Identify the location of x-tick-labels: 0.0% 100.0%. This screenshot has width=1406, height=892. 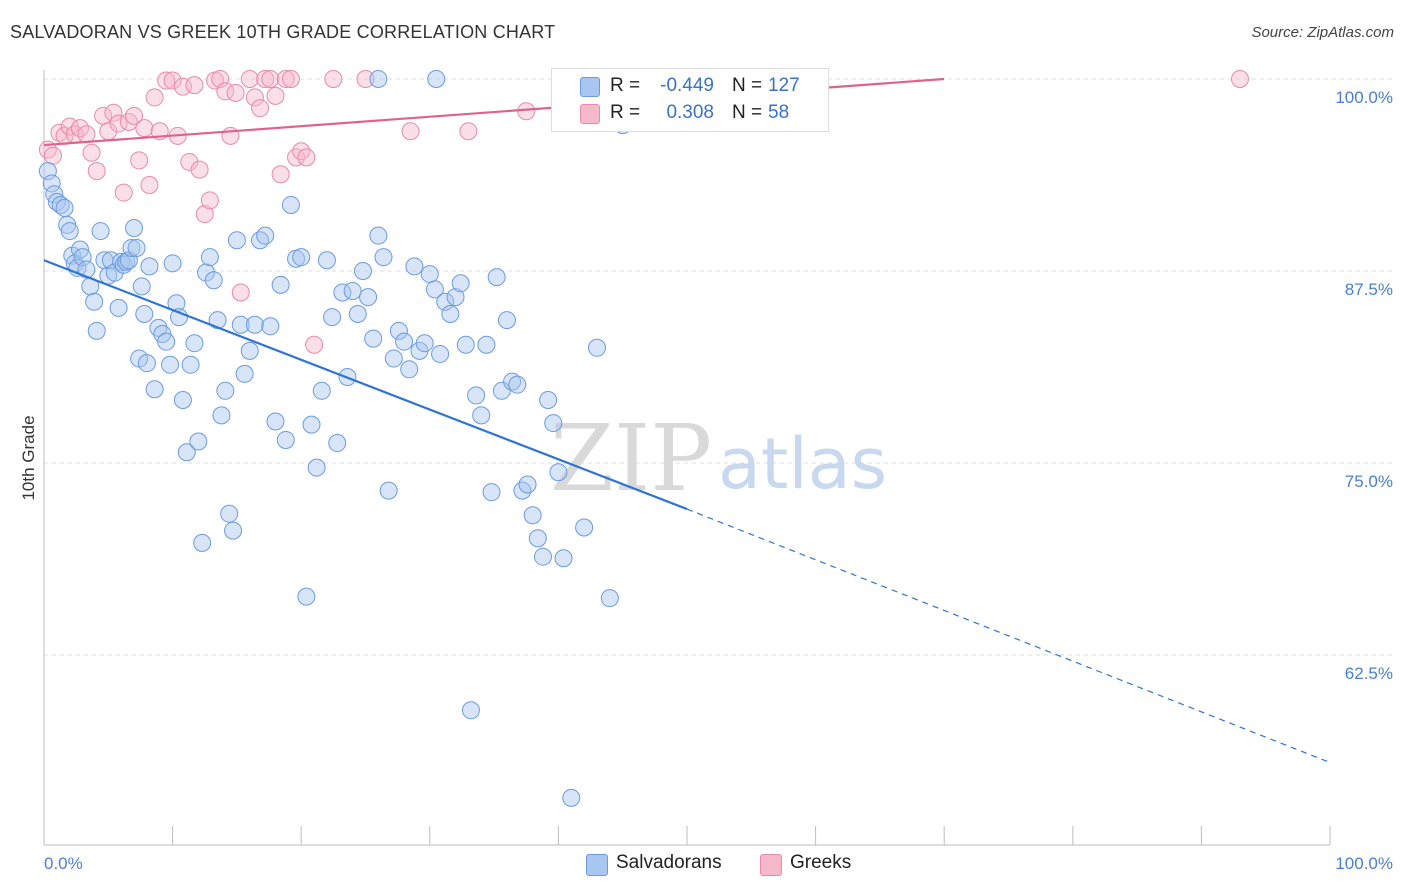
(718, 863).